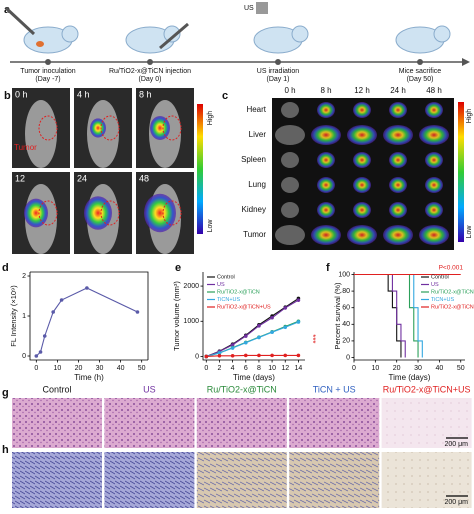 The height and width of the screenshot is (514, 474). What do you see at coordinates (346, 341) in the screenshot?
I see `y-tick-label: 20` at bounding box center [346, 341].